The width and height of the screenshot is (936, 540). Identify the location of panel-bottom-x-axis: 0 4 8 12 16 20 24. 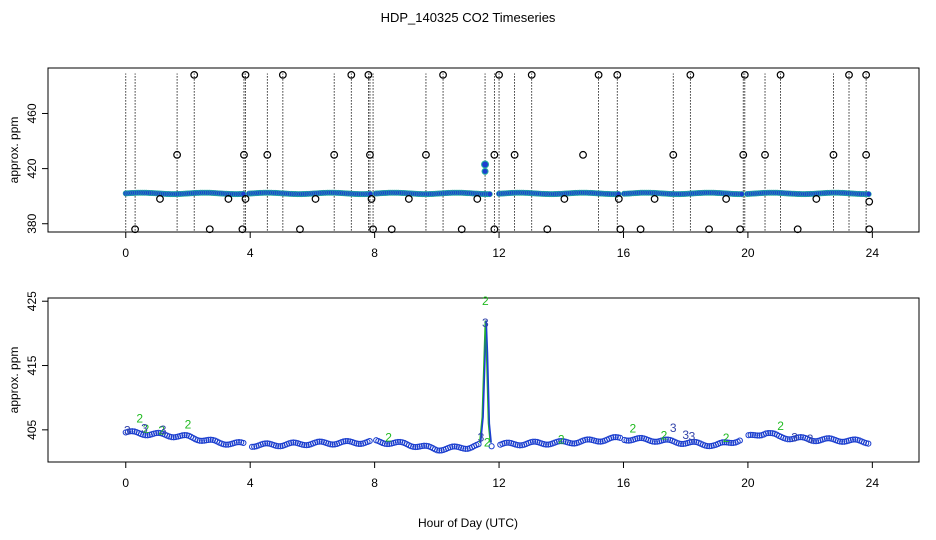
(500, 475).